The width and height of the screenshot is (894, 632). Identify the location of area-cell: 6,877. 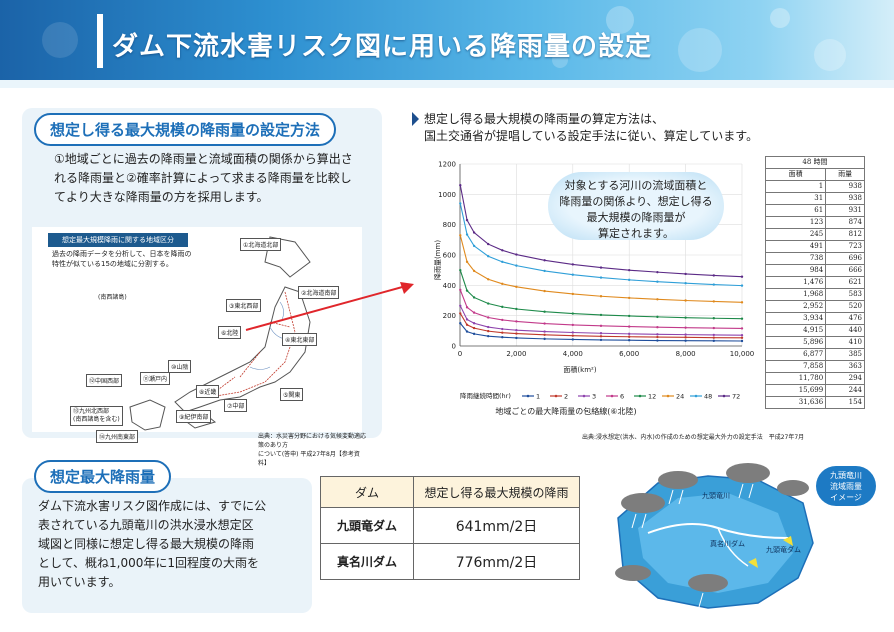
(795, 354).